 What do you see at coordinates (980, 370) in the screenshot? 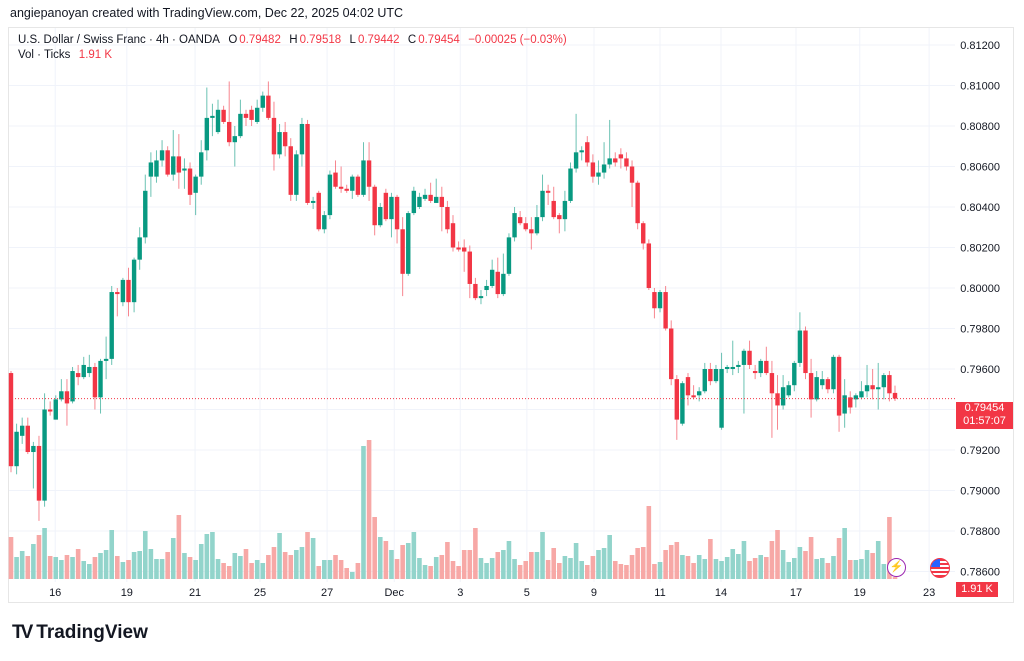
I see `price-tick-label: 0.79600` at bounding box center [980, 370].